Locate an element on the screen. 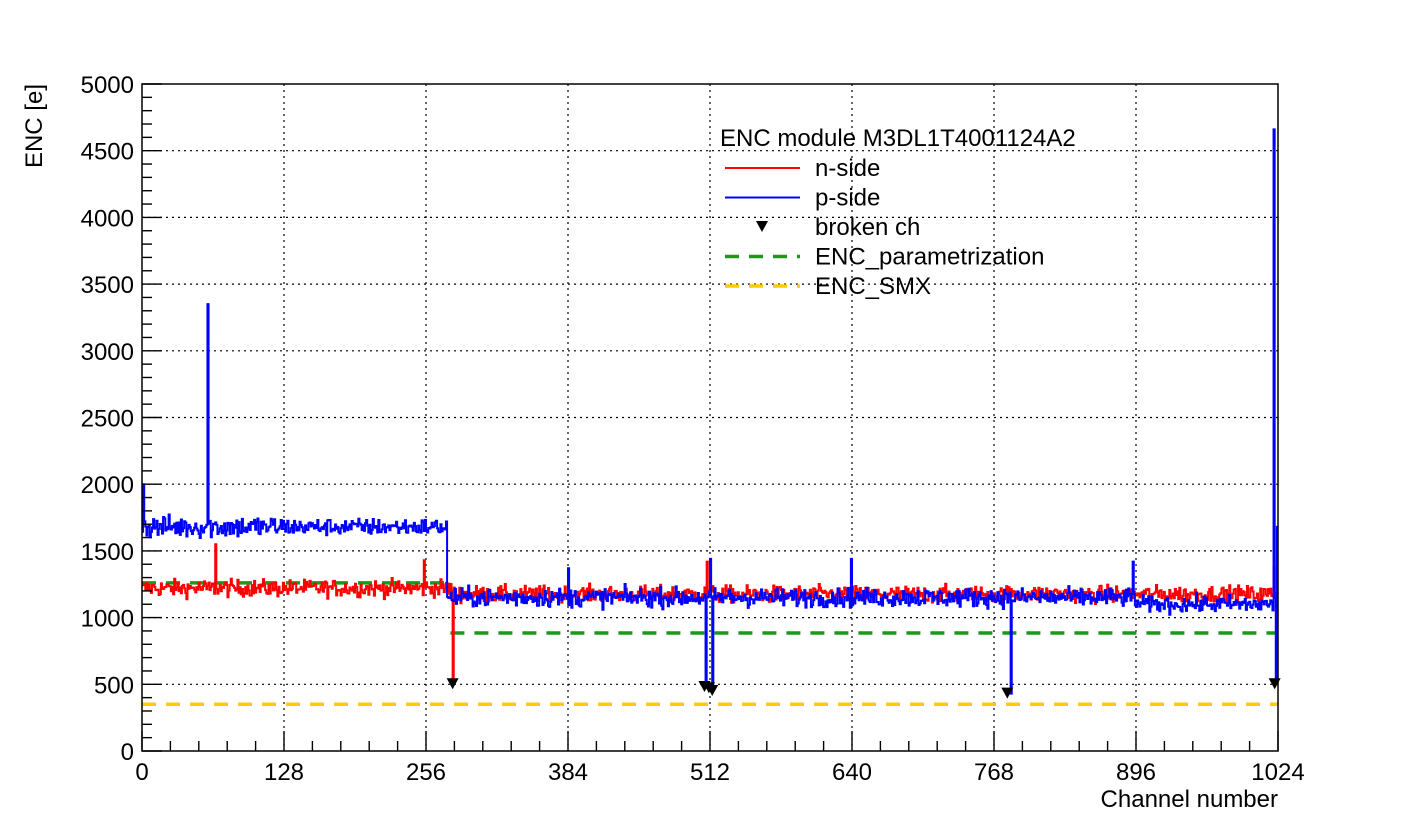  x-tick-label: 256 is located at coordinates (426, 772).